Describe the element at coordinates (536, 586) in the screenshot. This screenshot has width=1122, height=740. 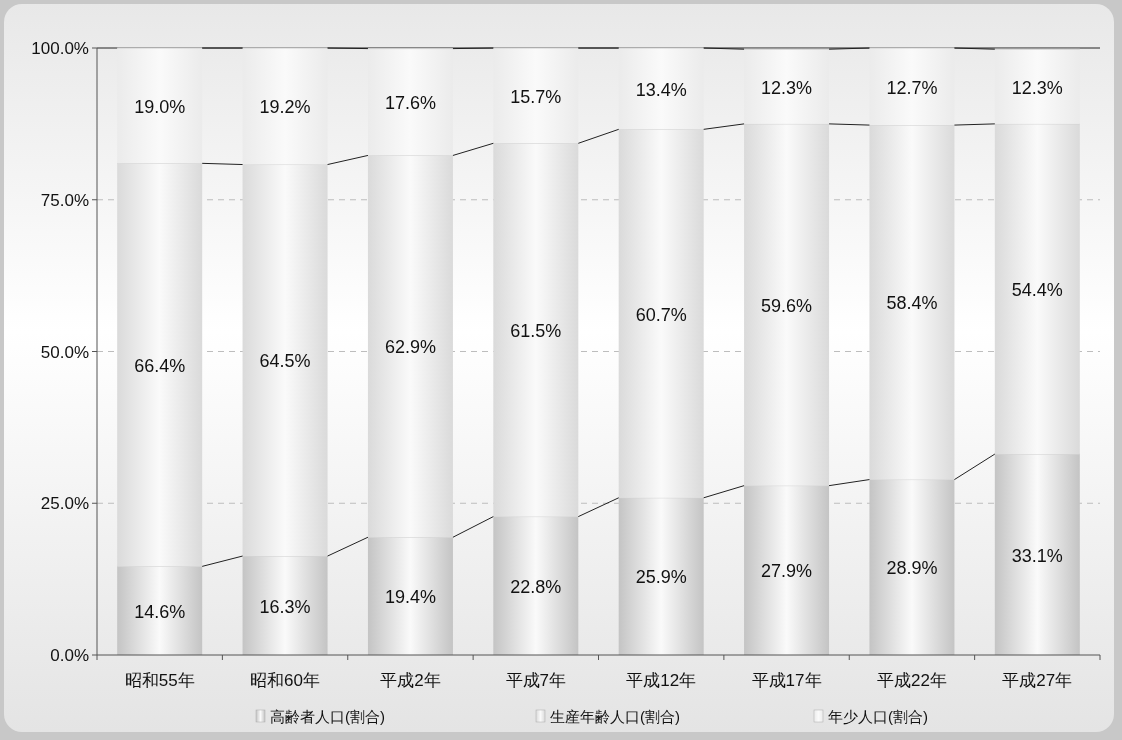
I see `data-label: 22.8%` at that location.